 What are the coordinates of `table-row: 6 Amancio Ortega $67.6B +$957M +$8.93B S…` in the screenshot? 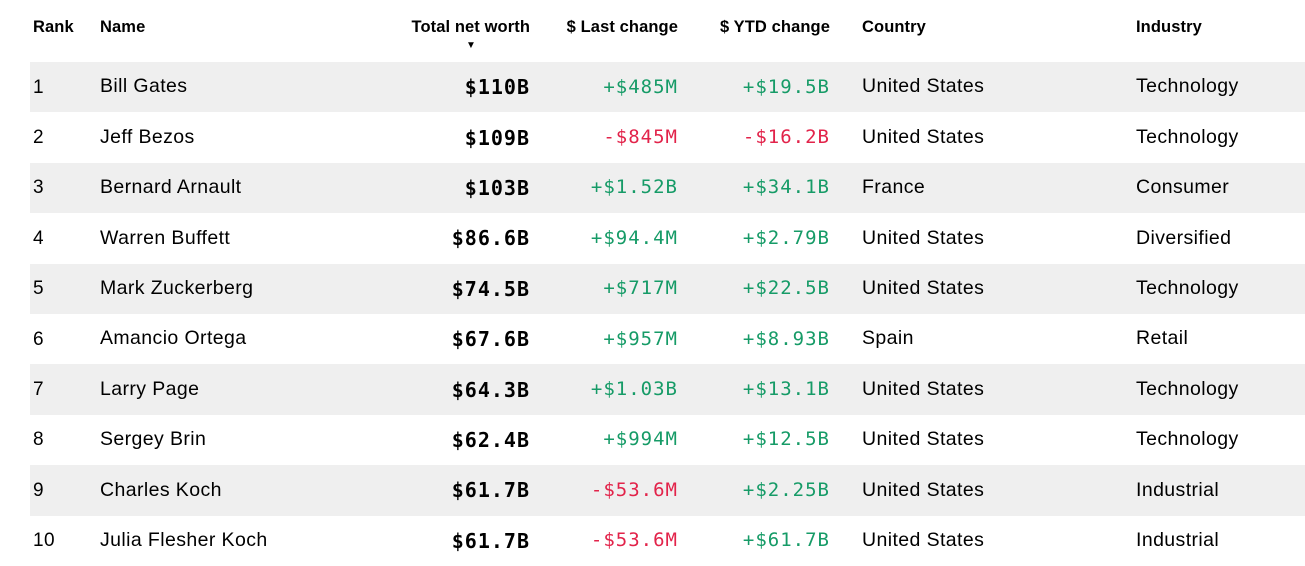 It's located at (667, 339).